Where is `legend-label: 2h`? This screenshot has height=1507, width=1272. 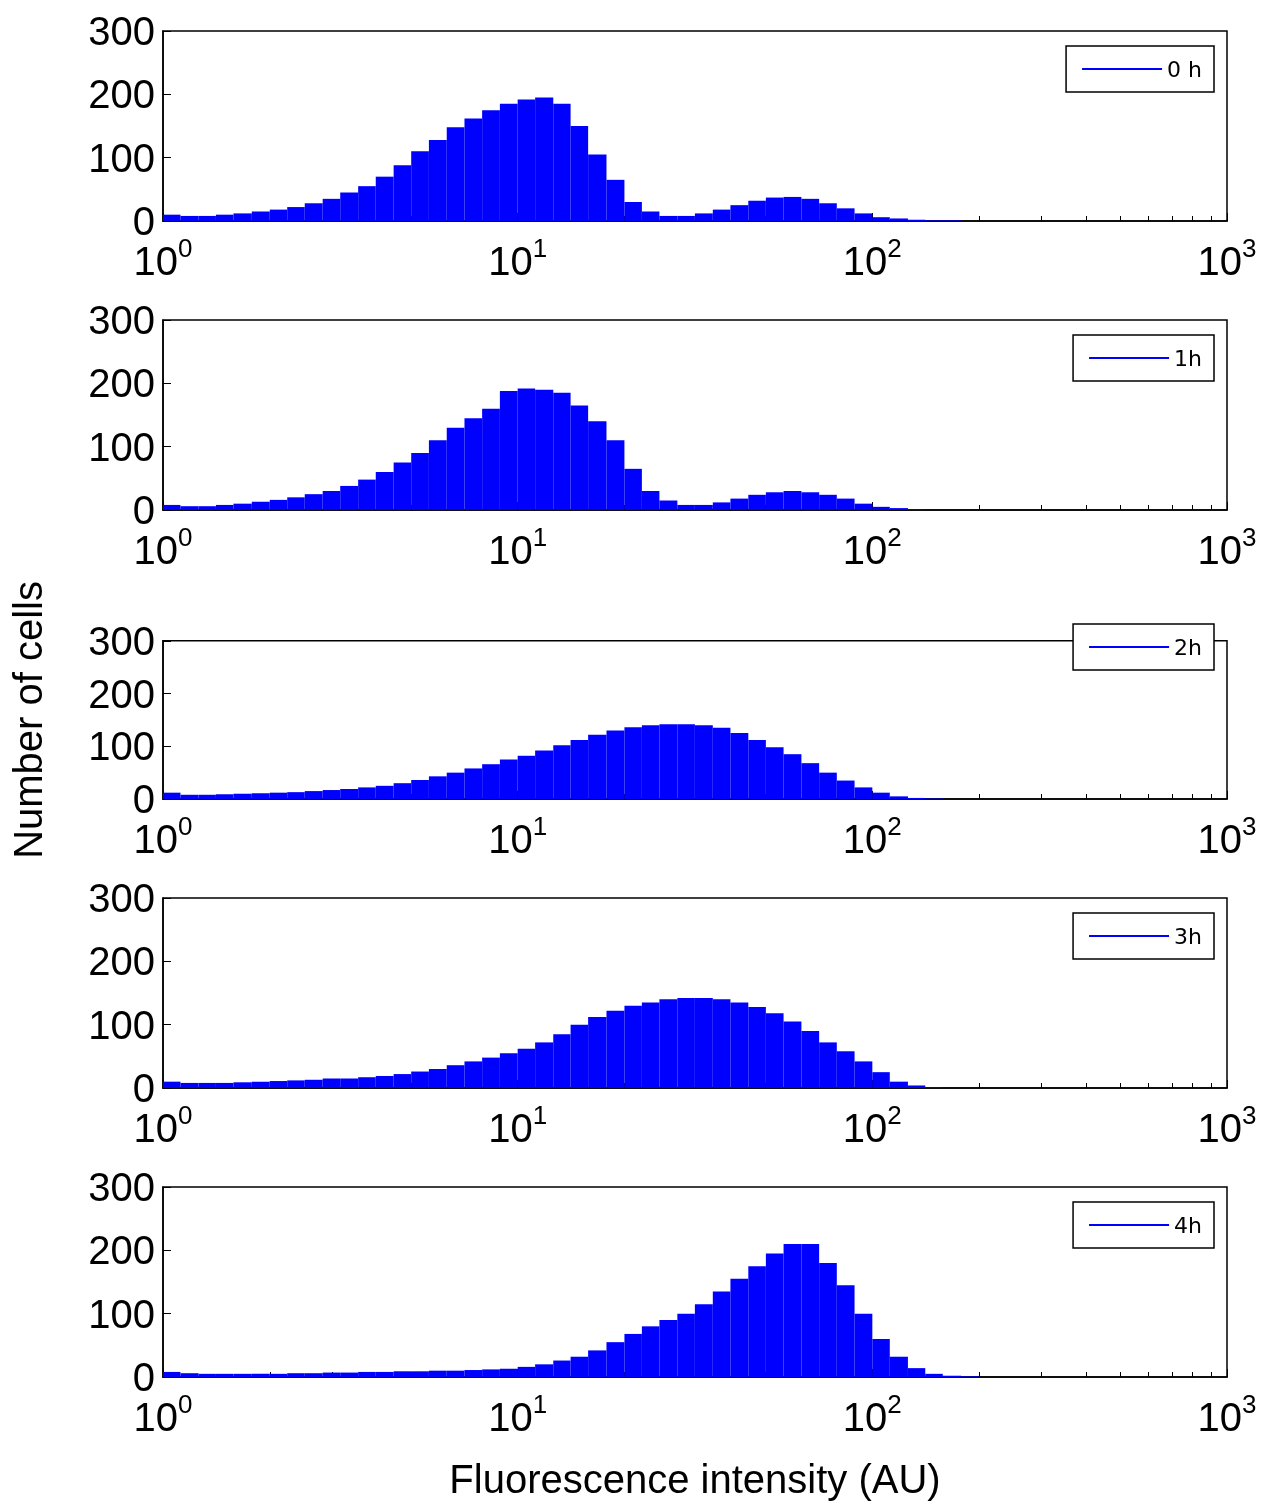
legend-label: 2h is located at coordinates (1188, 647).